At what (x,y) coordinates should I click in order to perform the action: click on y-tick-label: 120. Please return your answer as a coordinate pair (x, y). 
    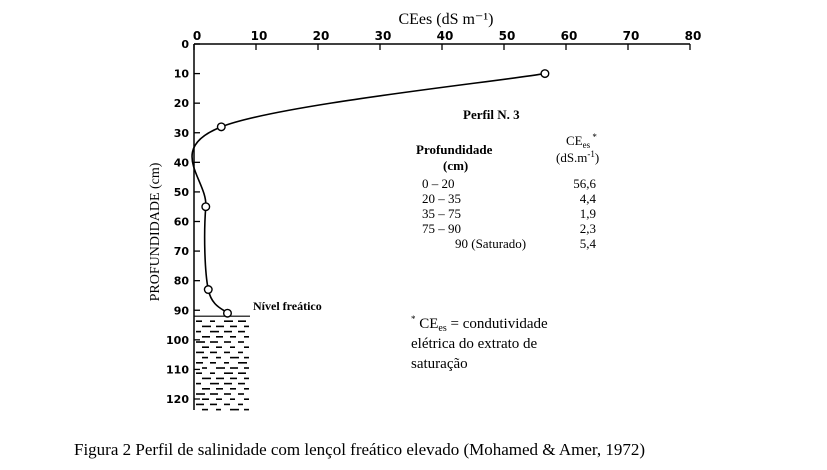
    Looking at the image, I should click on (177, 399).